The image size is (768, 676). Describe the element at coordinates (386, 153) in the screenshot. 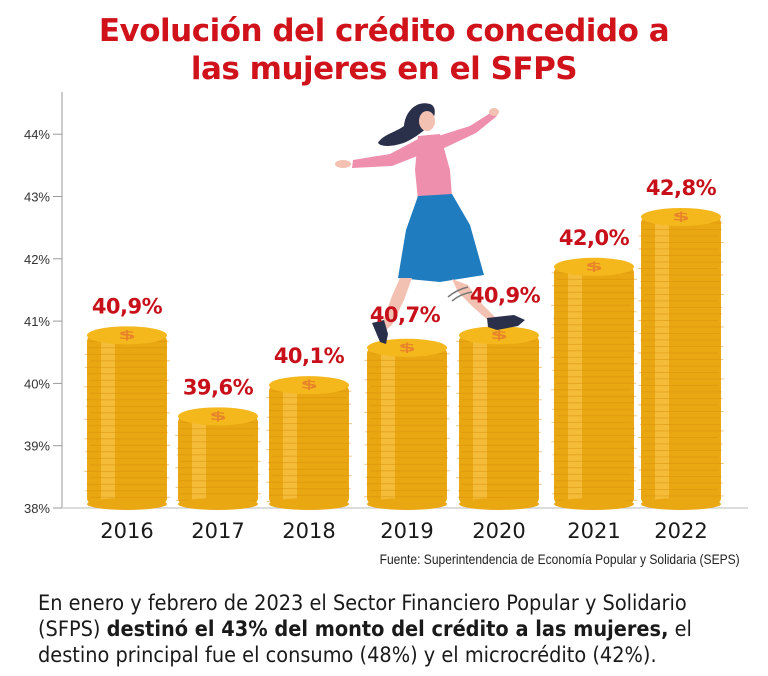

I see `woman-arm-left` at that location.